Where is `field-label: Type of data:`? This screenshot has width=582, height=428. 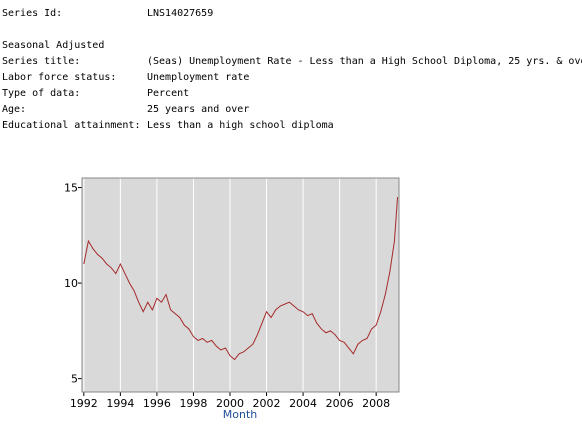
field-label: Type of data: is located at coordinates (41, 93).